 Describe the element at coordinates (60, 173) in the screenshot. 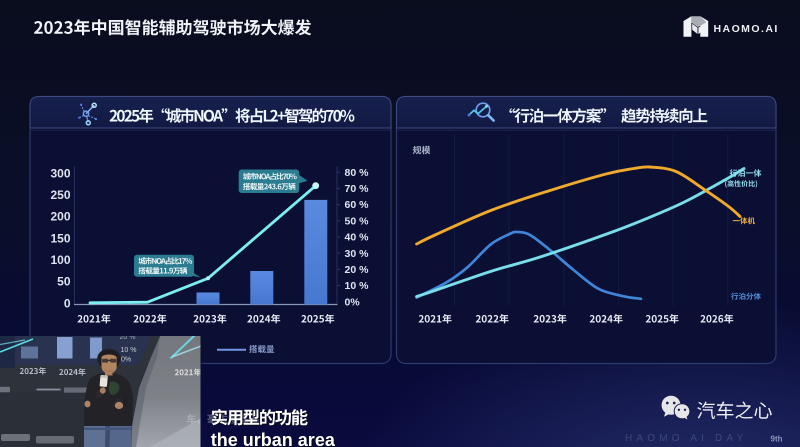

I see `svg-text: 300` at that location.